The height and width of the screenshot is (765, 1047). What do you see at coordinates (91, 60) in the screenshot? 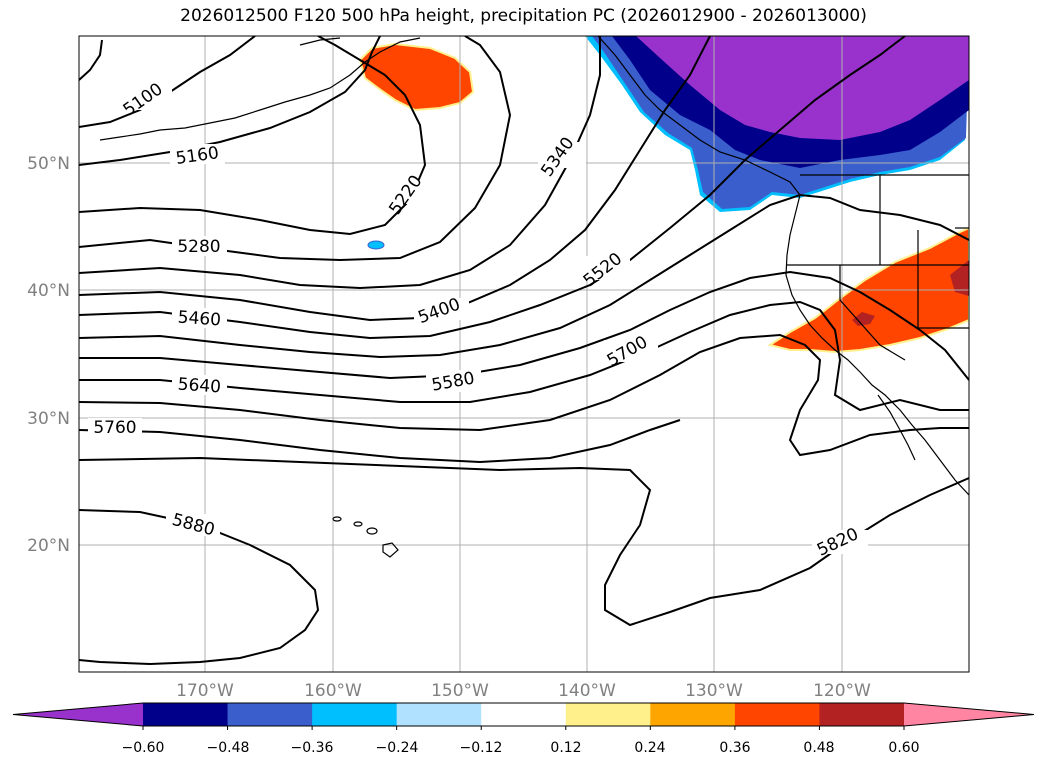
I see `contour-5100-loop` at bounding box center [91, 60].